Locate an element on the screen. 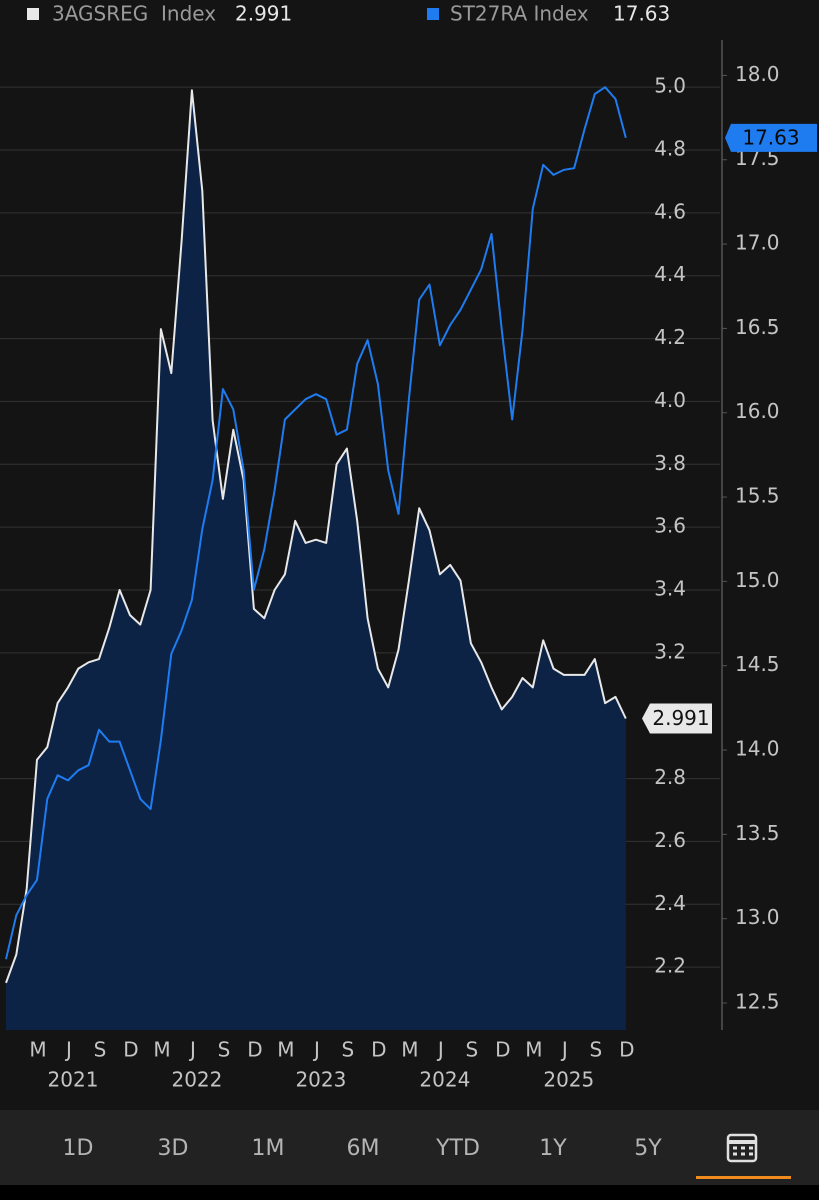 This screenshot has width=819, height=1200. y2-tick-label: 15.5 is located at coordinates (757, 496).